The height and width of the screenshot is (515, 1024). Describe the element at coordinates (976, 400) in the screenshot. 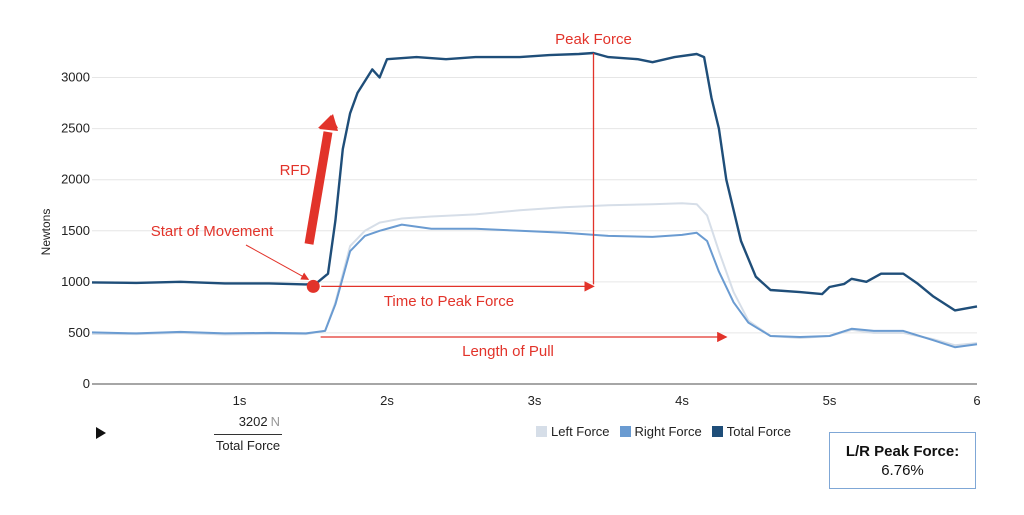

I see `x-tick-label: 6` at that location.